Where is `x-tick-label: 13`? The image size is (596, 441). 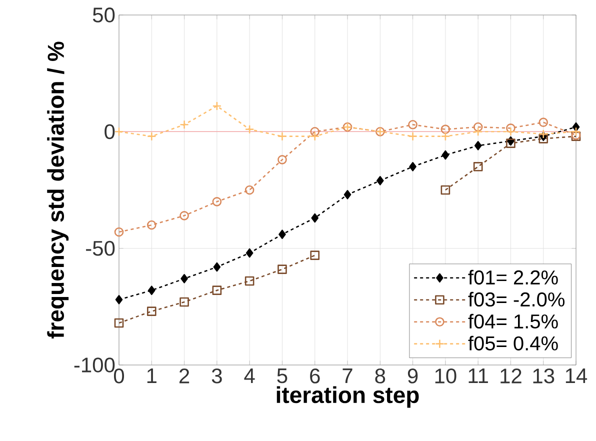 x-tick-label: 13 is located at coordinates (543, 376).